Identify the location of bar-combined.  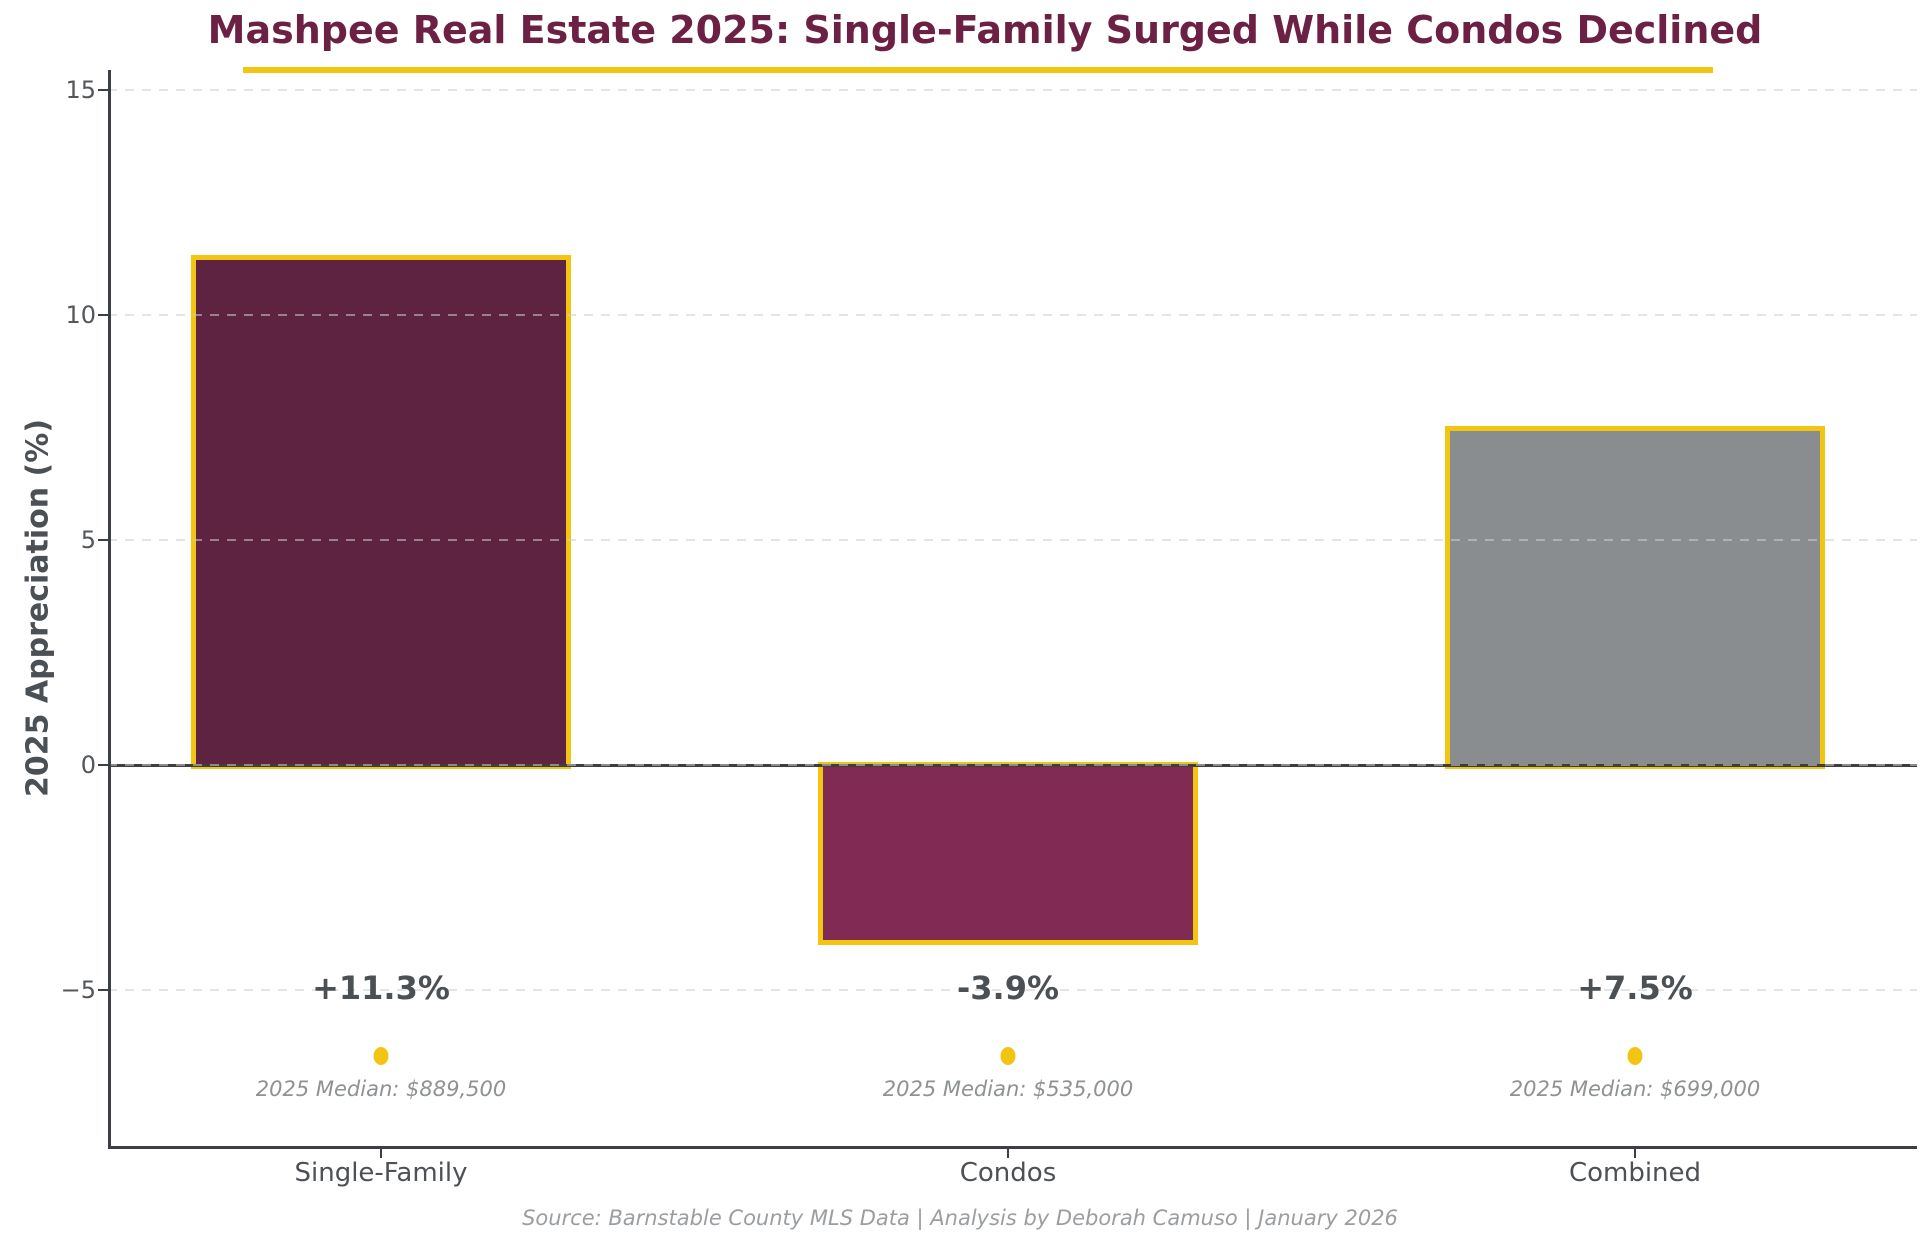
(1635, 597).